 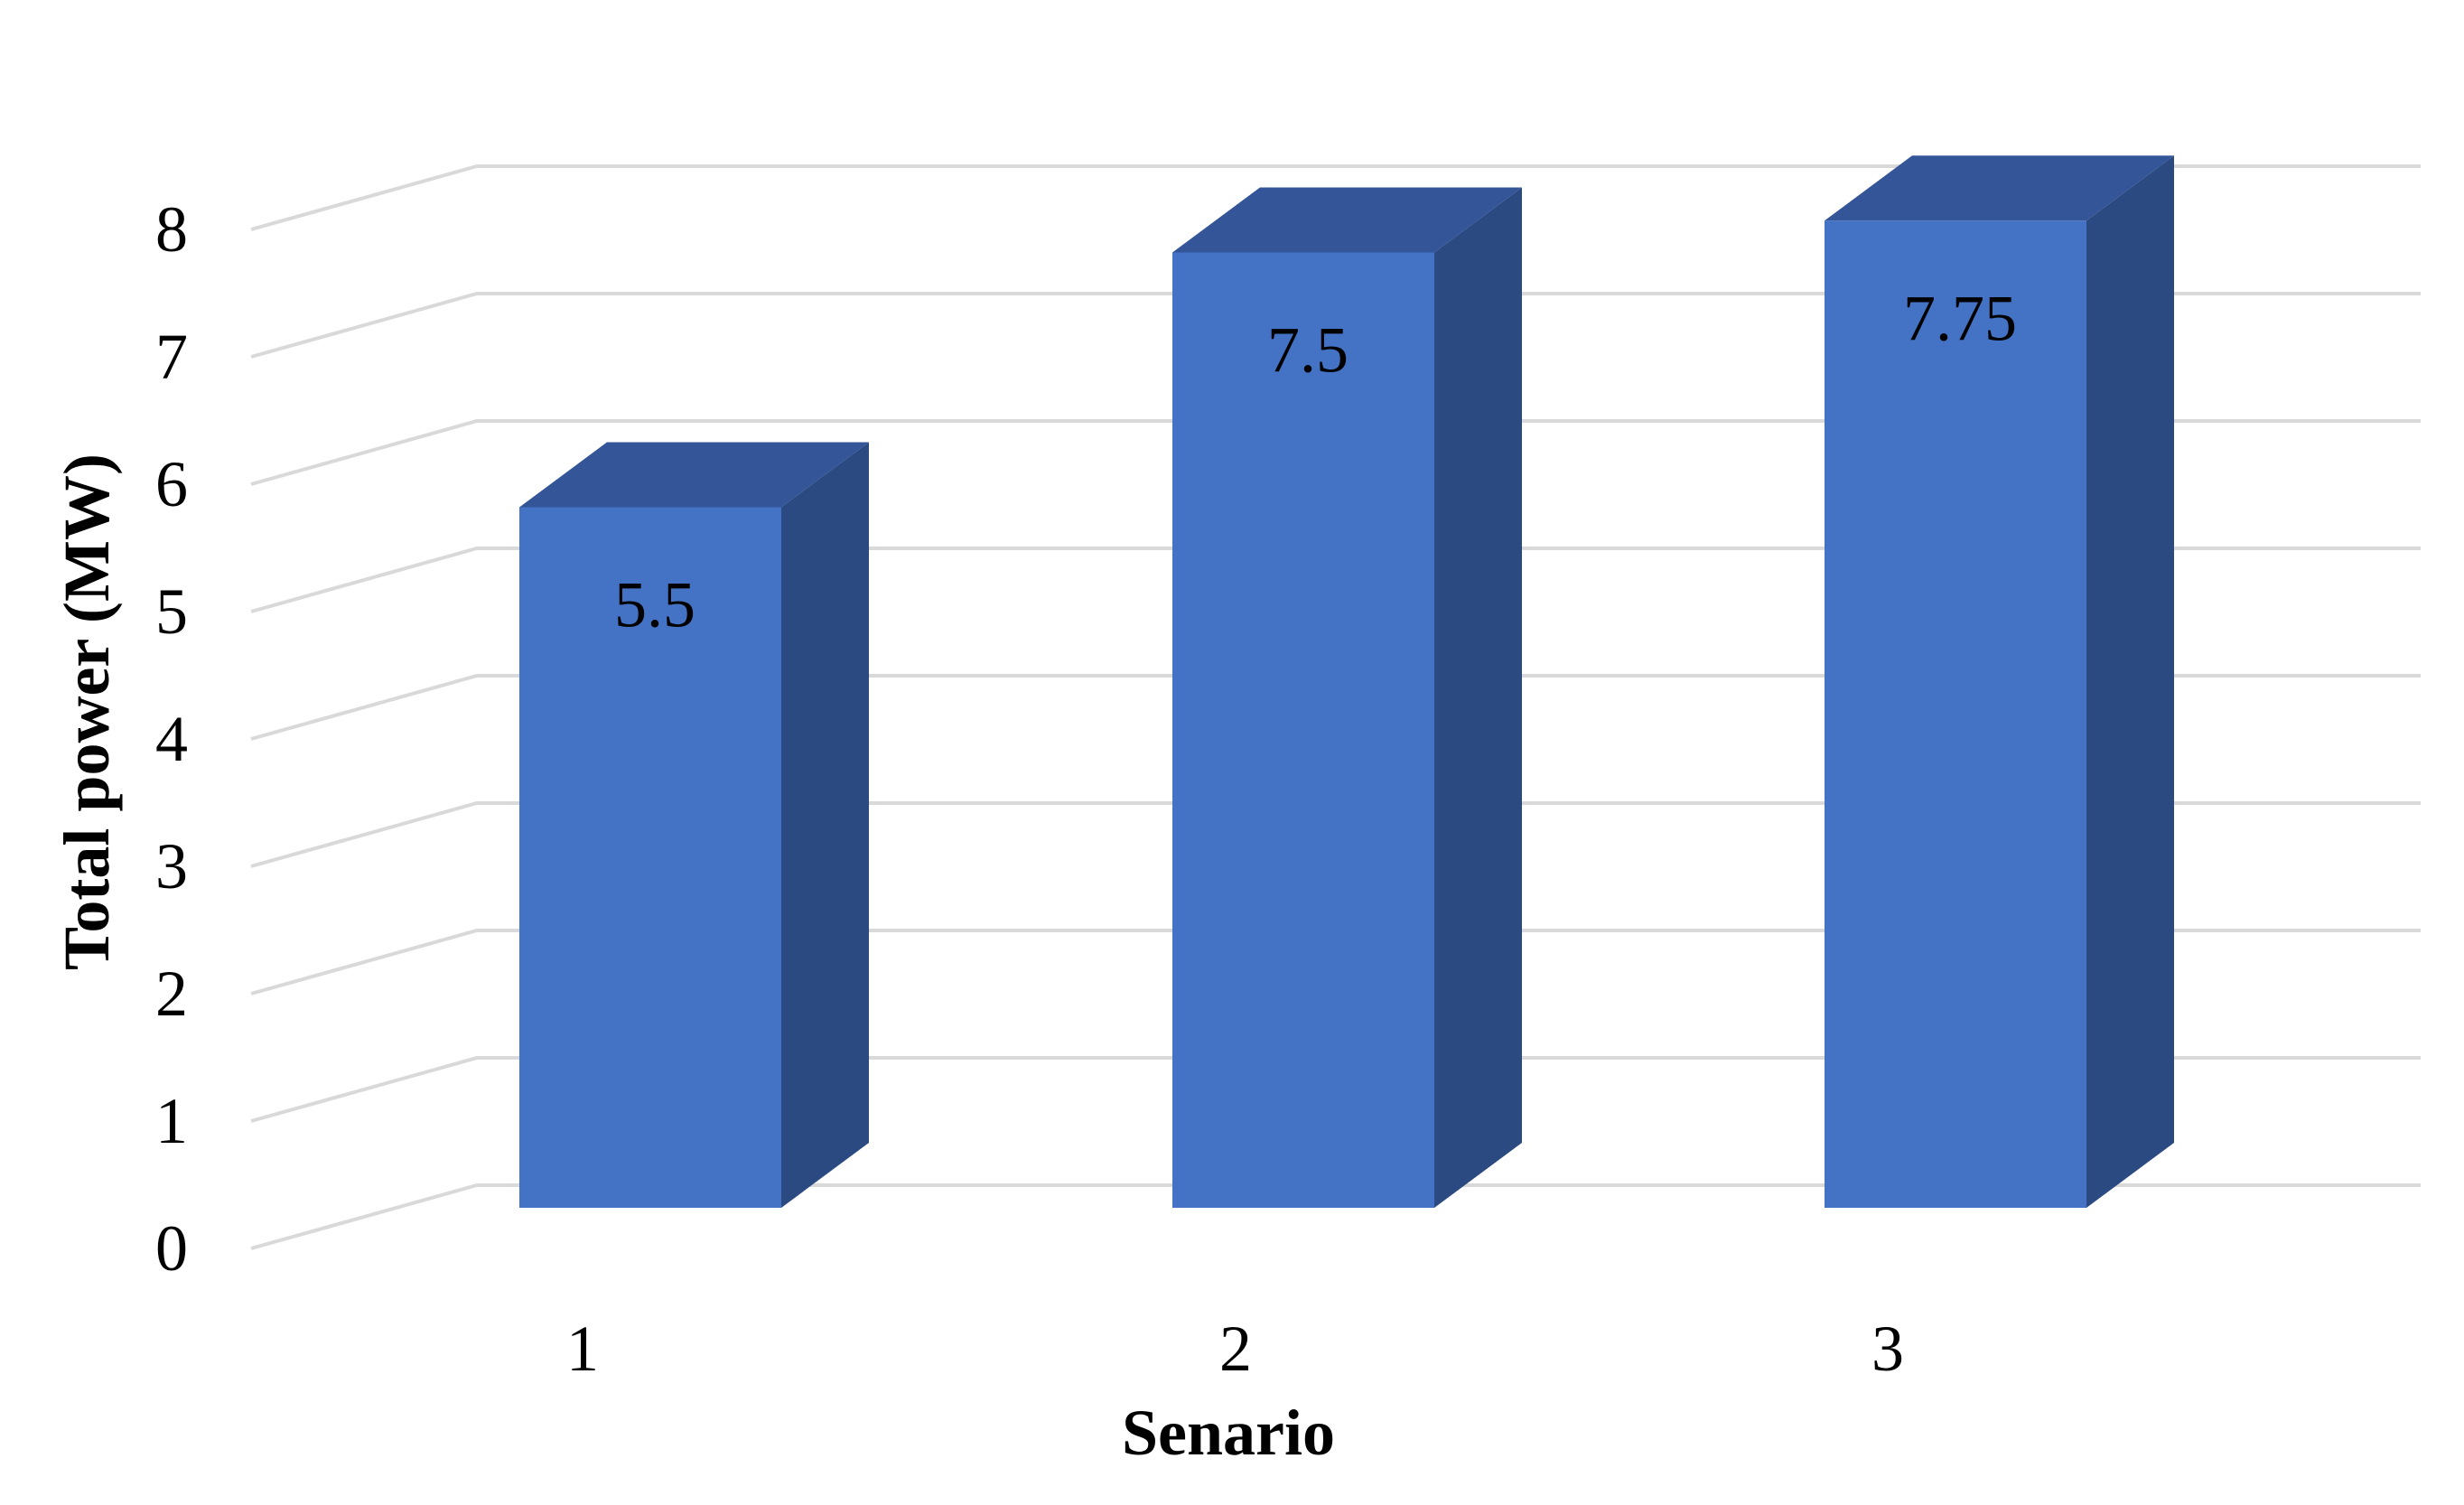 I want to click on bar: 5.5, so click(x=694, y=825).